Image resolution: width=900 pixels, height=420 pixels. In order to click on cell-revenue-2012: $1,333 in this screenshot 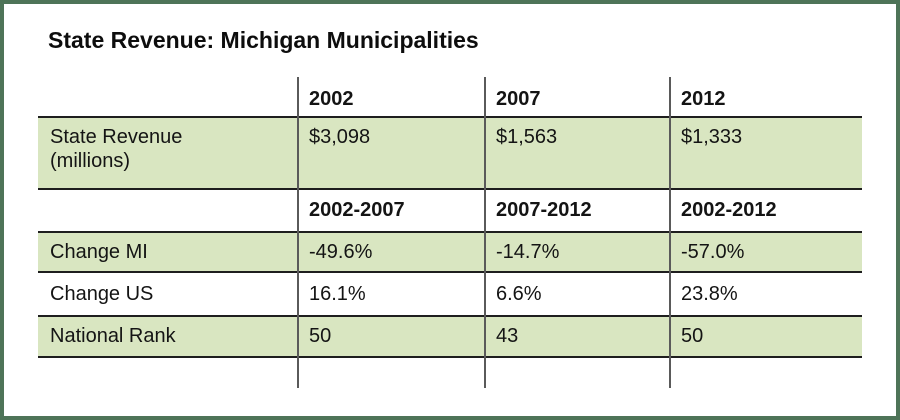, I will do `click(712, 137)`.